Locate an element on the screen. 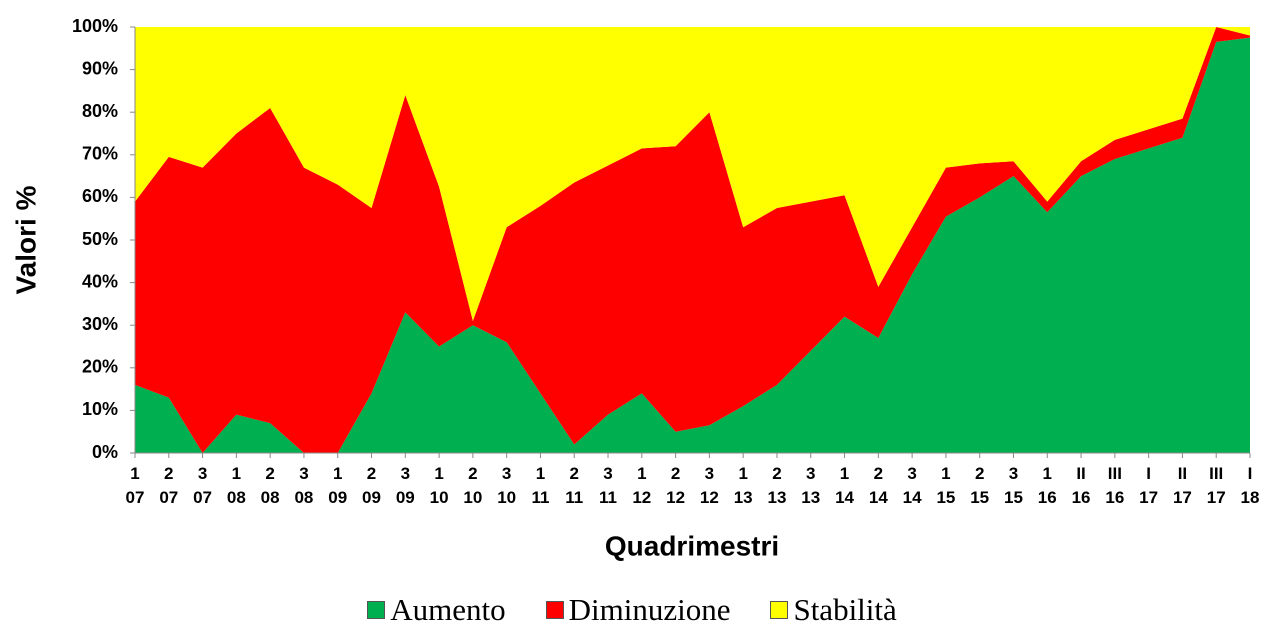 The height and width of the screenshot is (633, 1264). legend-item: Diminuzione is located at coordinates (638, 610).